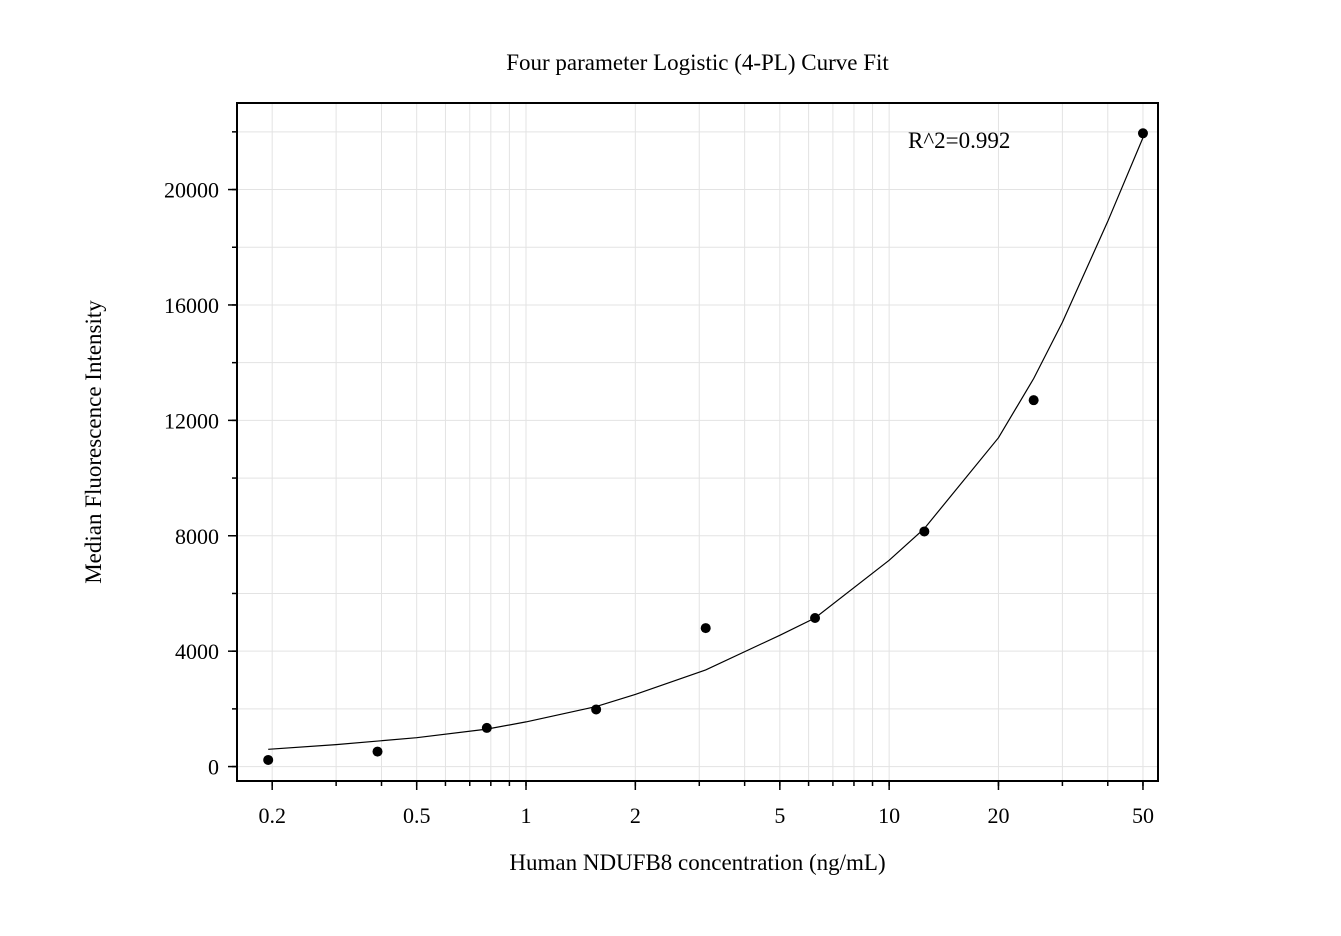 Image resolution: width=1341 pixels, height=936 pixels. I want to click on y-tick-label: 0, so click(213, 767).